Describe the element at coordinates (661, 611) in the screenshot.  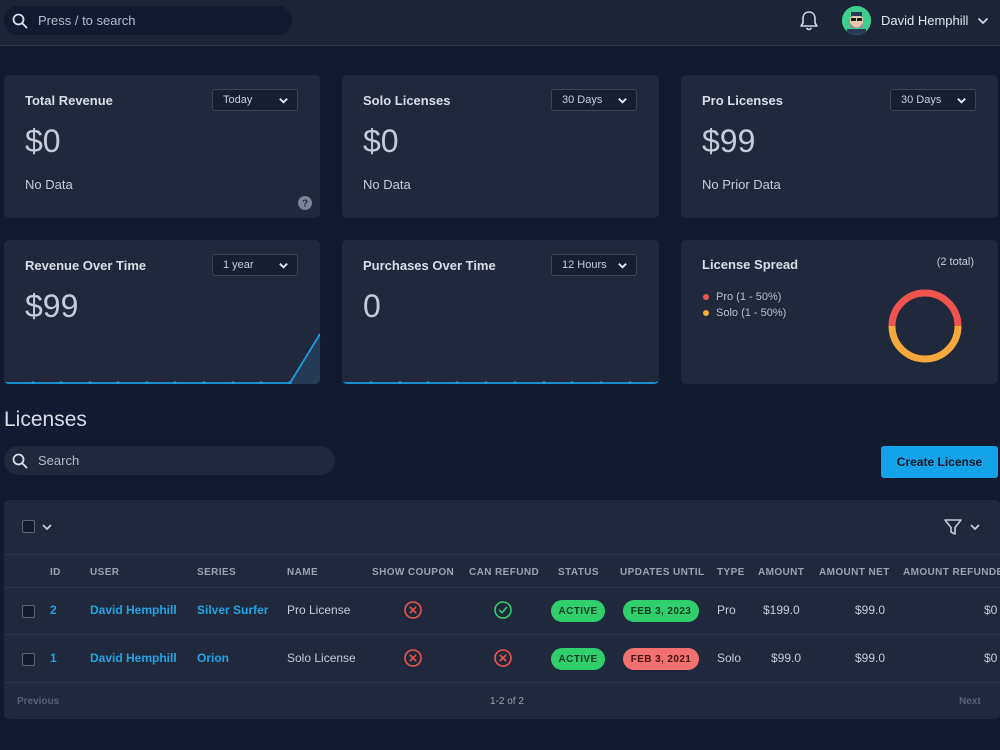
I see `updates-until-badge: FEB 3, 2023` at that location.